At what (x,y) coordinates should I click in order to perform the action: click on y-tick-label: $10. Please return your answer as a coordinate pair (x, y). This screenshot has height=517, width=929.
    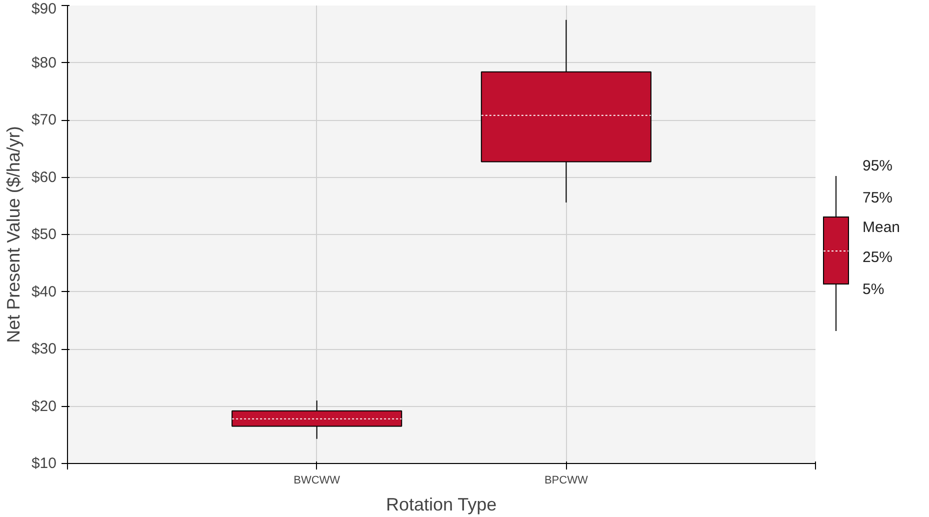
    Looking at the image, I should click on (44, 463).